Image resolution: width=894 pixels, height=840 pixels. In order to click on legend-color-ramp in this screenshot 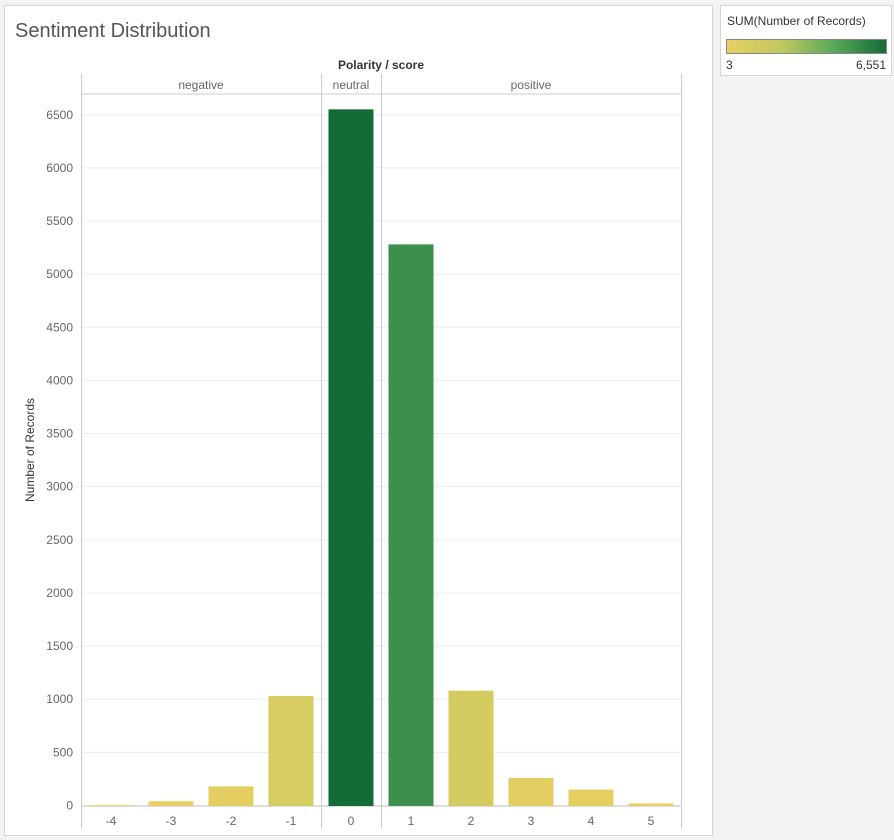, I will do `click(806, 46)`.